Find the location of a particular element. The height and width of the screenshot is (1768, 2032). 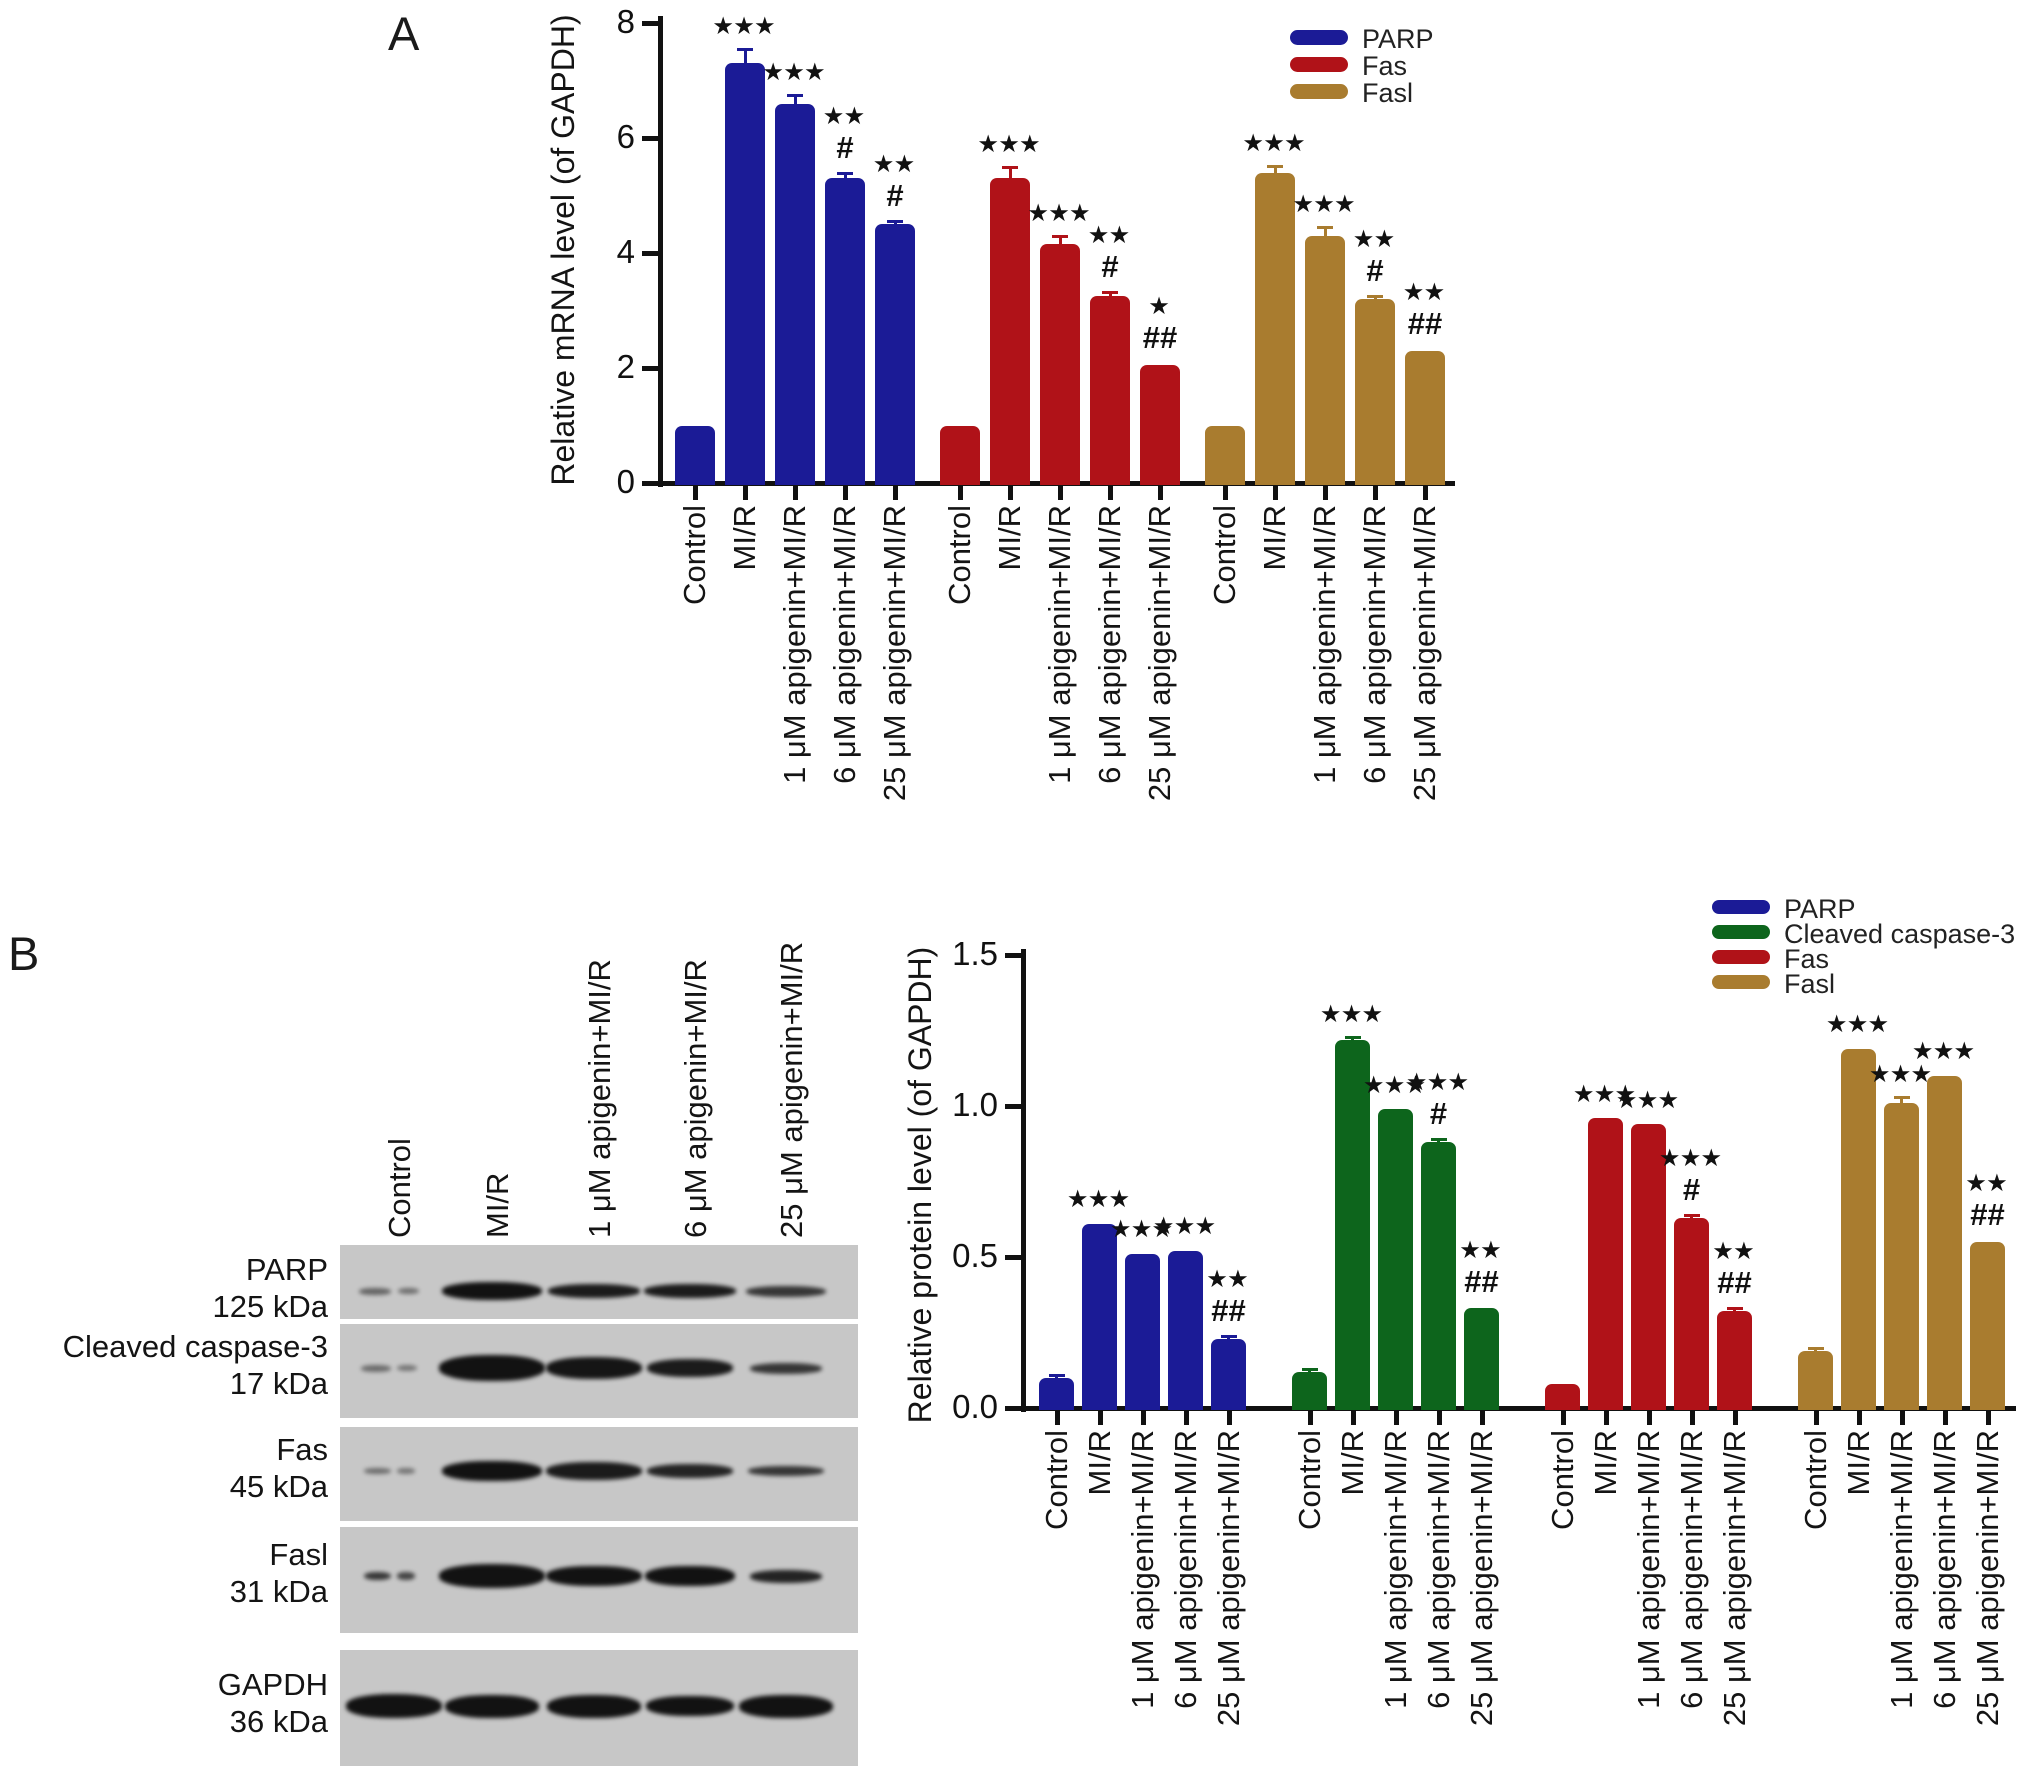

blot-protein-name: PARP is located at coordinates (286, 1269).